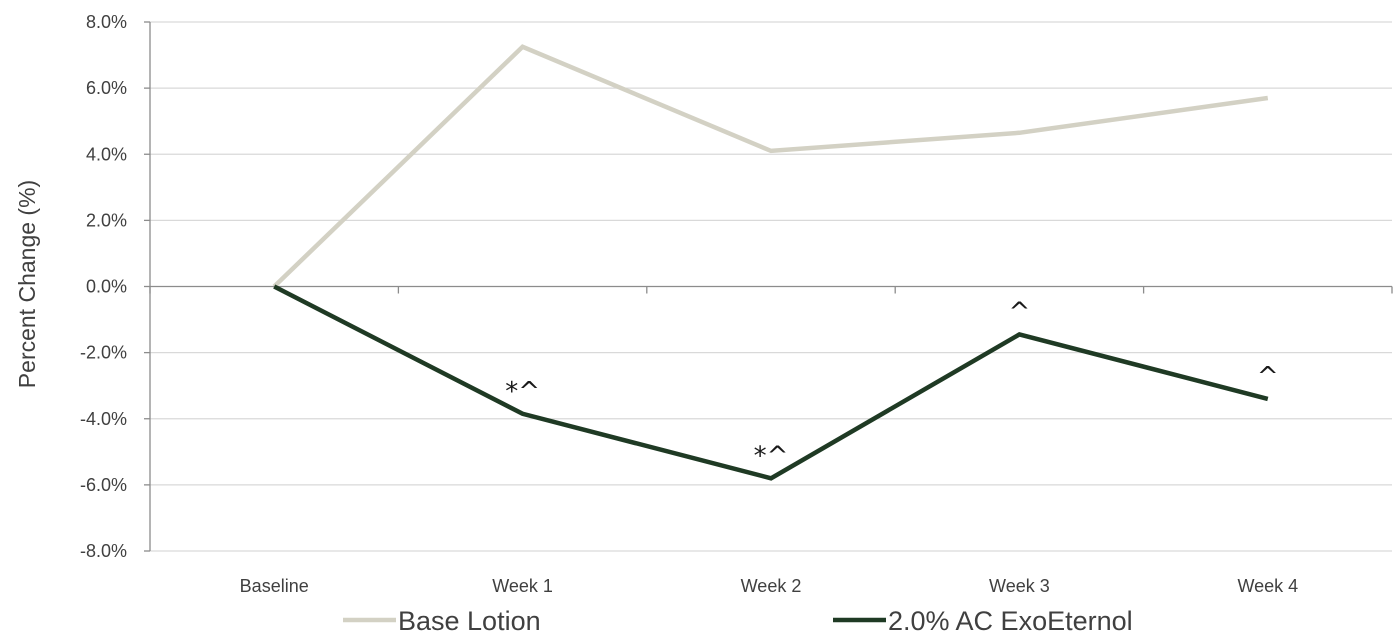 Image resolution: width=1399 pixels, height=635 pixels. Describe the element at coordinates (106, 22) in the screenshot. I see `y-tick-label: 8.0%` at that location.